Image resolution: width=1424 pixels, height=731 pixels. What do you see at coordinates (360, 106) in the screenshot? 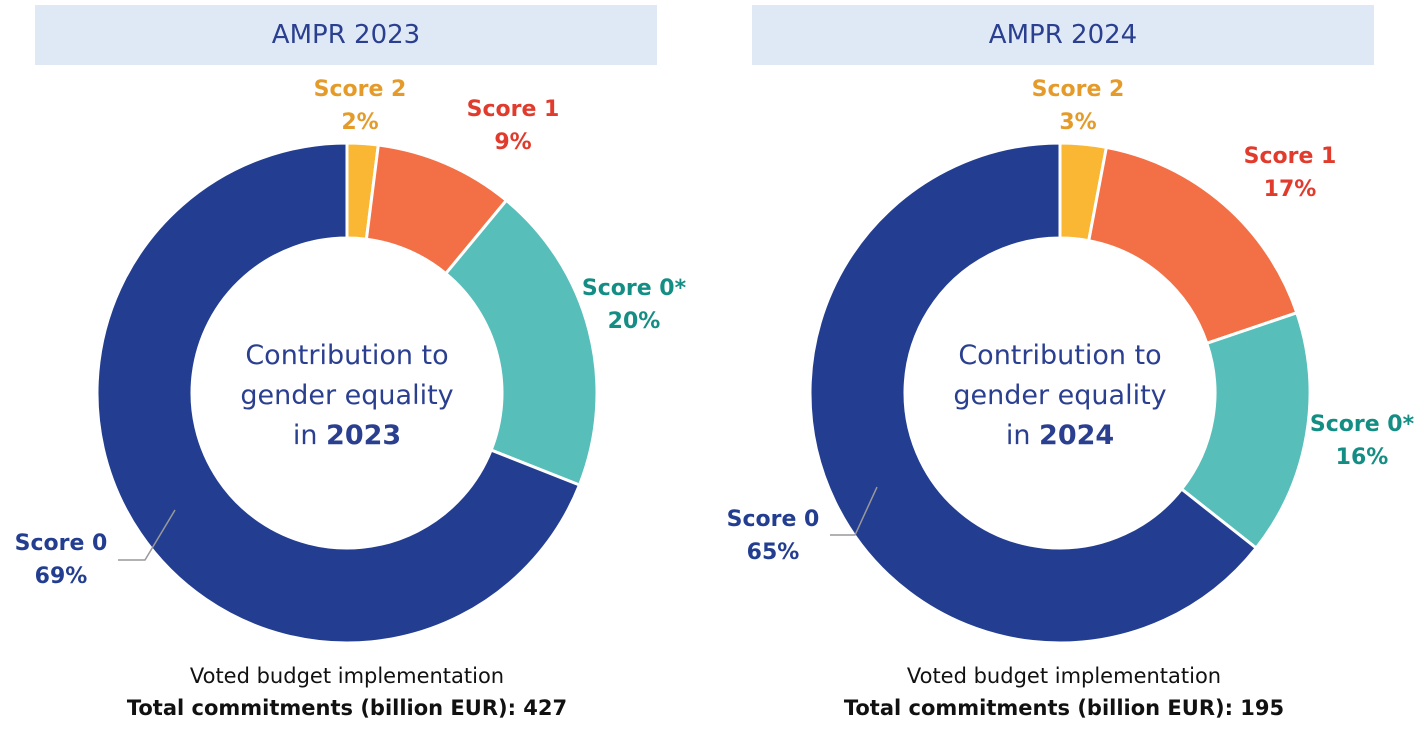
I see `slice-label-score2-2023: Score 2 2%` at bounding box center [360, 106].